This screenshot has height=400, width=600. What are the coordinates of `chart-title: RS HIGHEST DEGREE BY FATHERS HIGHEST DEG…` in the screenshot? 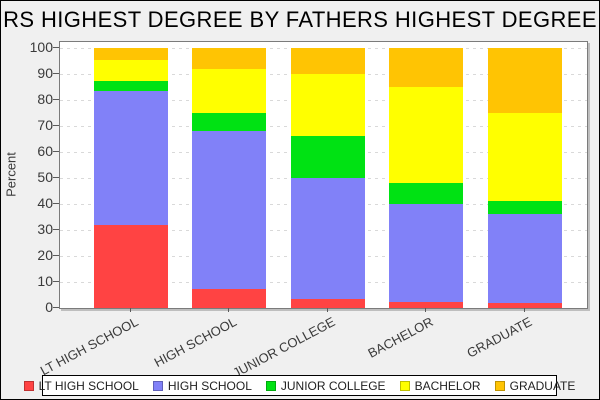 It's located at (300, 19).